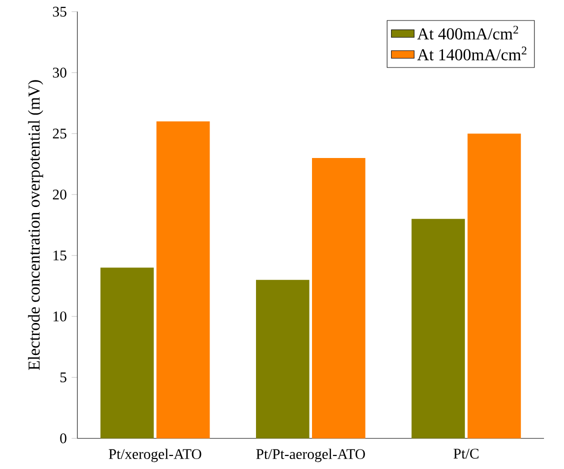 This screenshot has height=469, width=564. What do you see at coordinates (59, 11) in the screenshot?
I see `y-tick-label: 35` at bounding box center [59, 11].